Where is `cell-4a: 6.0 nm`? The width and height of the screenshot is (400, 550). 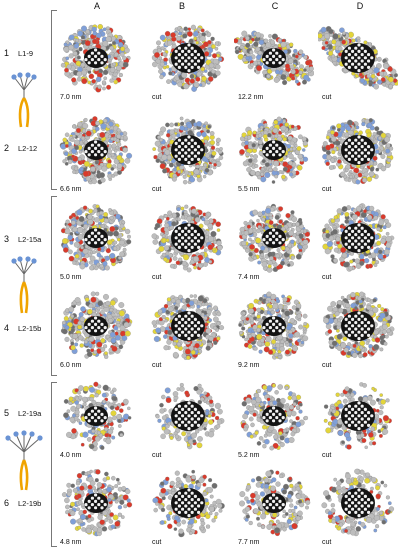 cell-4a: 6.0 nm is located at coordinates (96, 328).